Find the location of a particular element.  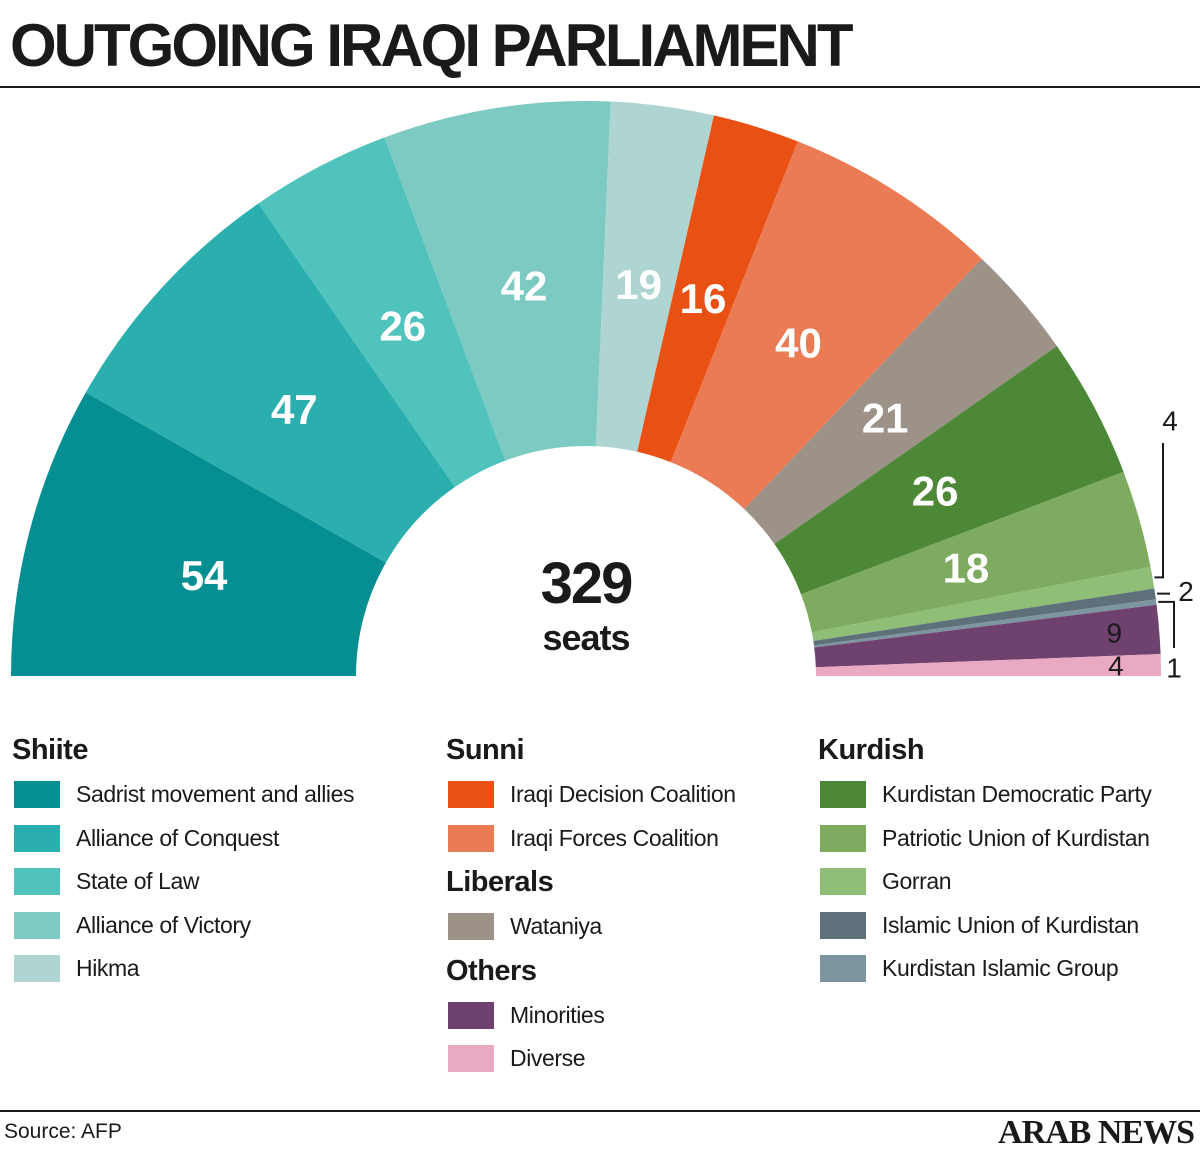

legend-label: Hikma is located at coordinates (108, 968).